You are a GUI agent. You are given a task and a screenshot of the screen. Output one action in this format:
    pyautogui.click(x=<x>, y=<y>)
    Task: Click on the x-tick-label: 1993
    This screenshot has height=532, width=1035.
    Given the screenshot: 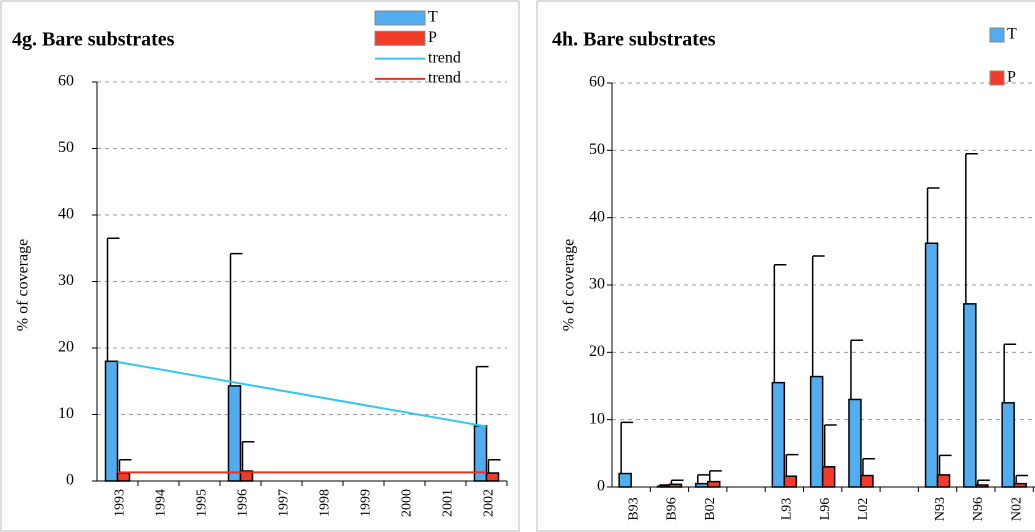 What is the action you would take?
    pyautogui.click(x=120, y=503)
    